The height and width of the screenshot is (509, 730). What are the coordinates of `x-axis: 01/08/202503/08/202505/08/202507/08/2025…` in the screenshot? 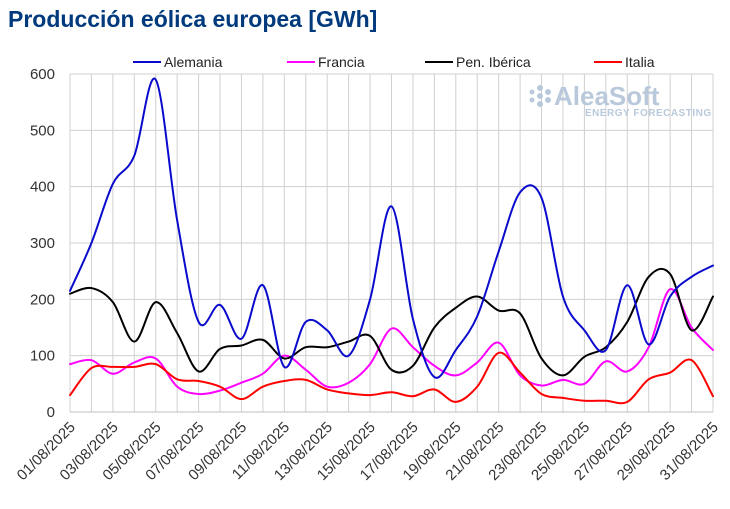 It's located at (368, 447).